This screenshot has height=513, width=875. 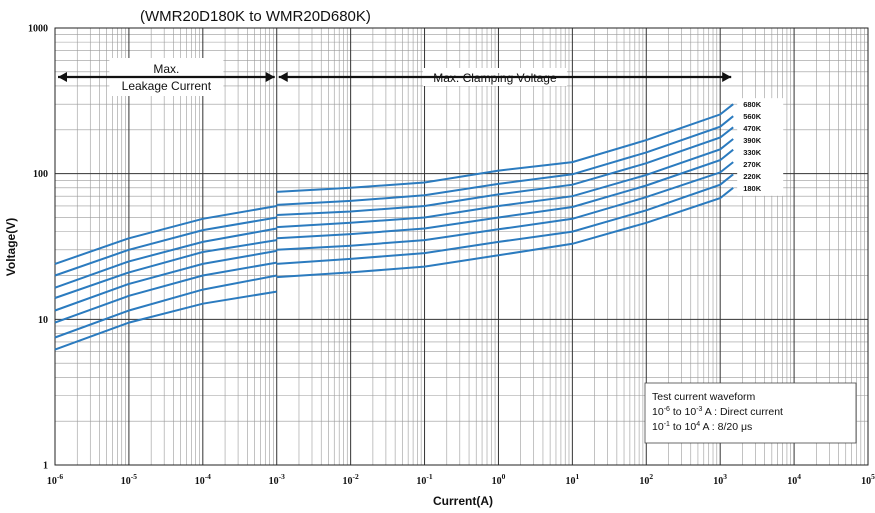 What do you see at coordinates (752, 140) in the screenshot?
I see `series-label-390K: 390K` at bounding box center [752, 140].